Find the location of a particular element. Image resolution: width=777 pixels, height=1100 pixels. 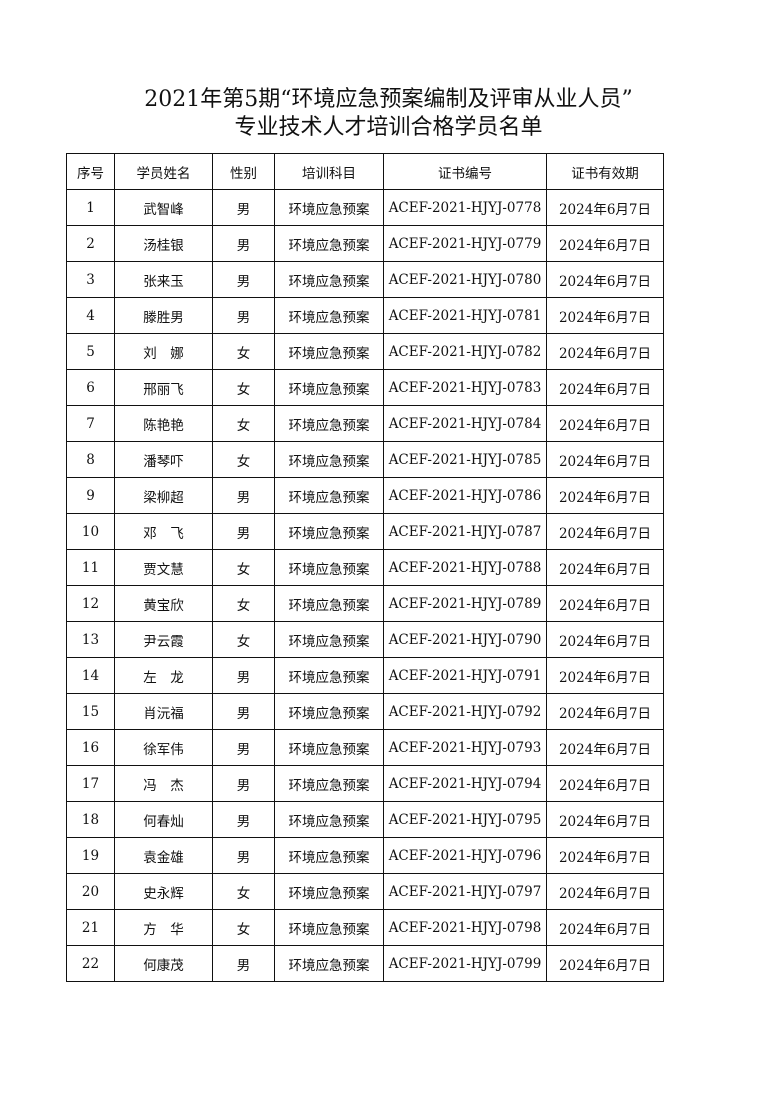

cell-index: 11 is located at coordinates (90, 567).